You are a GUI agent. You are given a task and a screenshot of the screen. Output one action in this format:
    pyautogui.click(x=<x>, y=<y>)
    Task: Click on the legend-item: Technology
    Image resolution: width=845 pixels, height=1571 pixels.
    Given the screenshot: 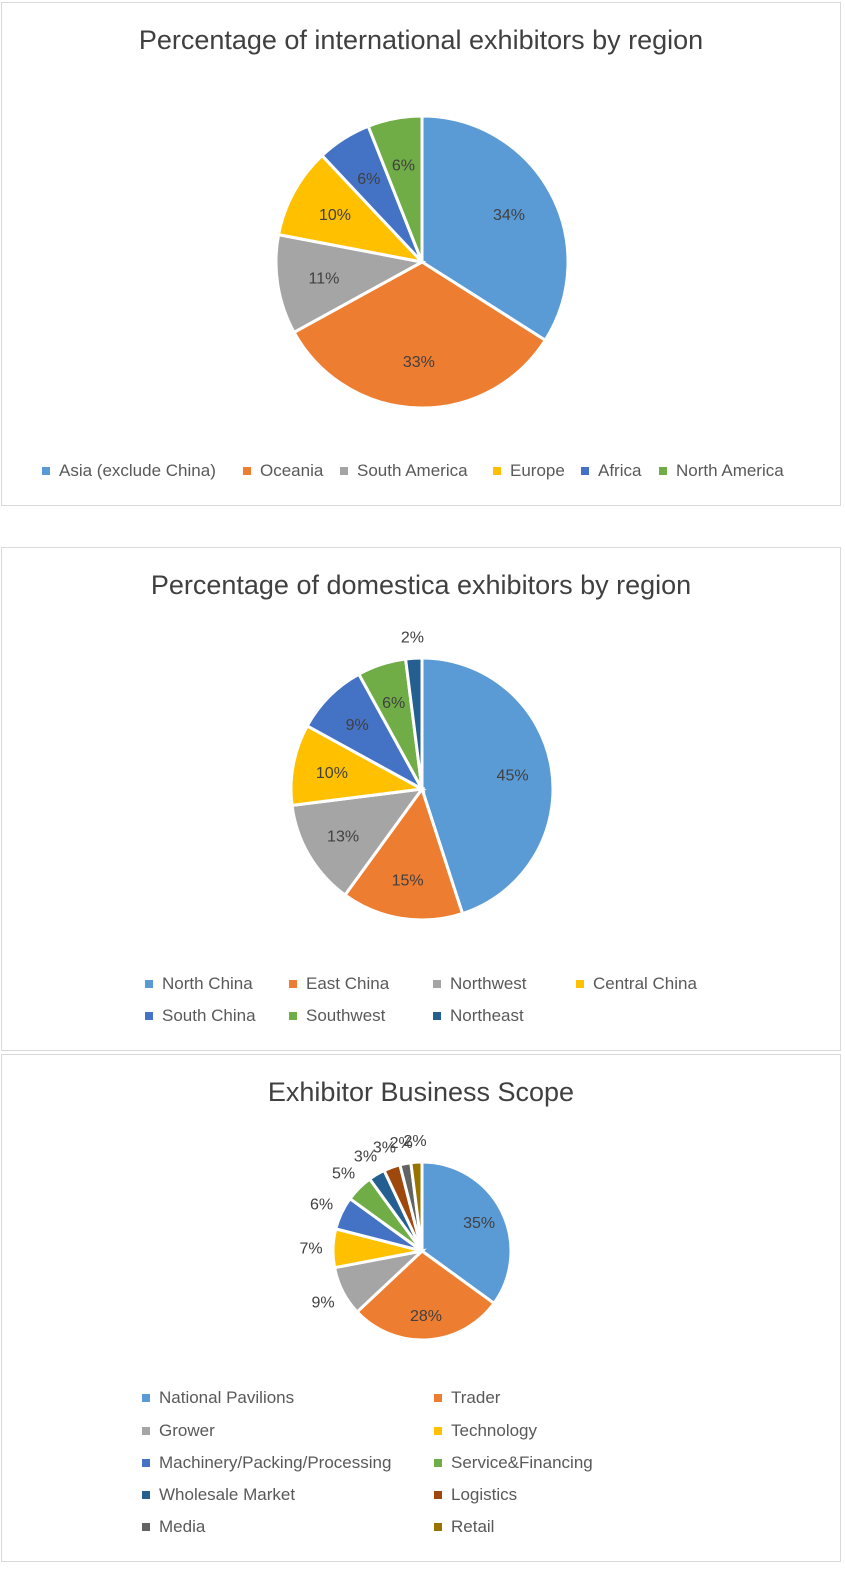 What is the action you would take?
    pyautogui.click(x=485, y=1431)
    